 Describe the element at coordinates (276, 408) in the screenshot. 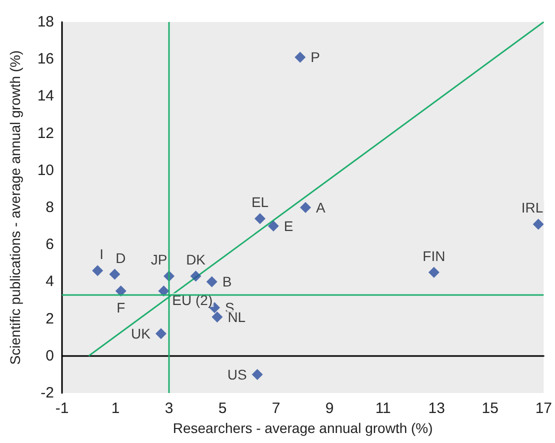

I see `x-tick-label: 7` at that location.